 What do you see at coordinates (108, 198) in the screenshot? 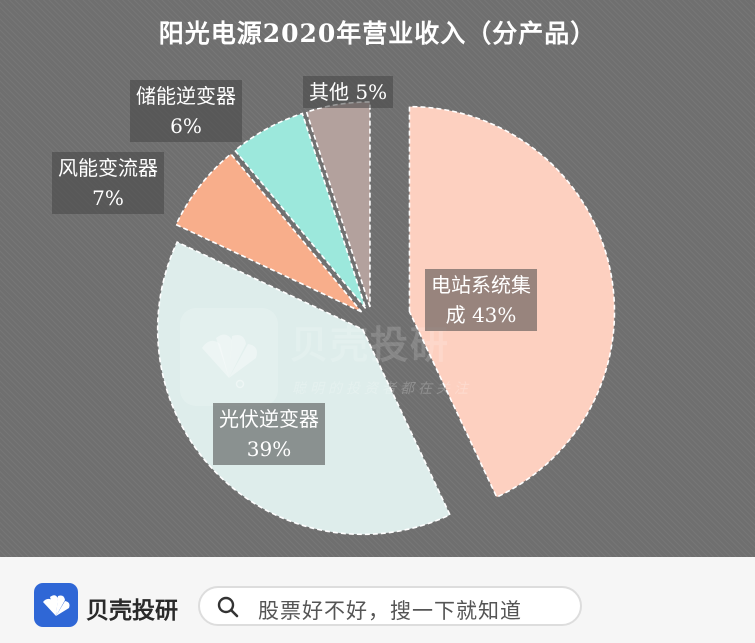
I see `slice-label-wind-converter-line2: 7%` at bounding box center [108, 198].